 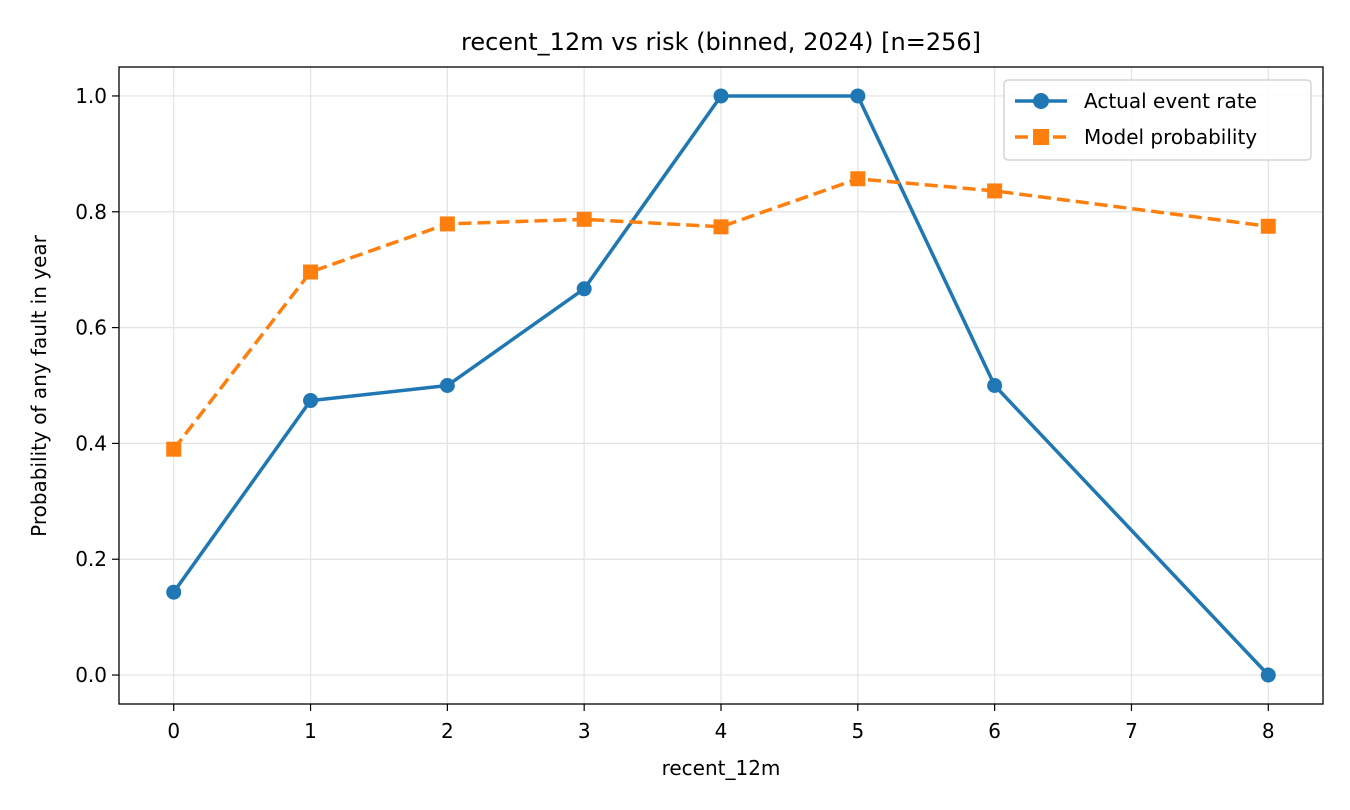 I want to click on y-tick-label: 0.6, so click(x=91, y=328).